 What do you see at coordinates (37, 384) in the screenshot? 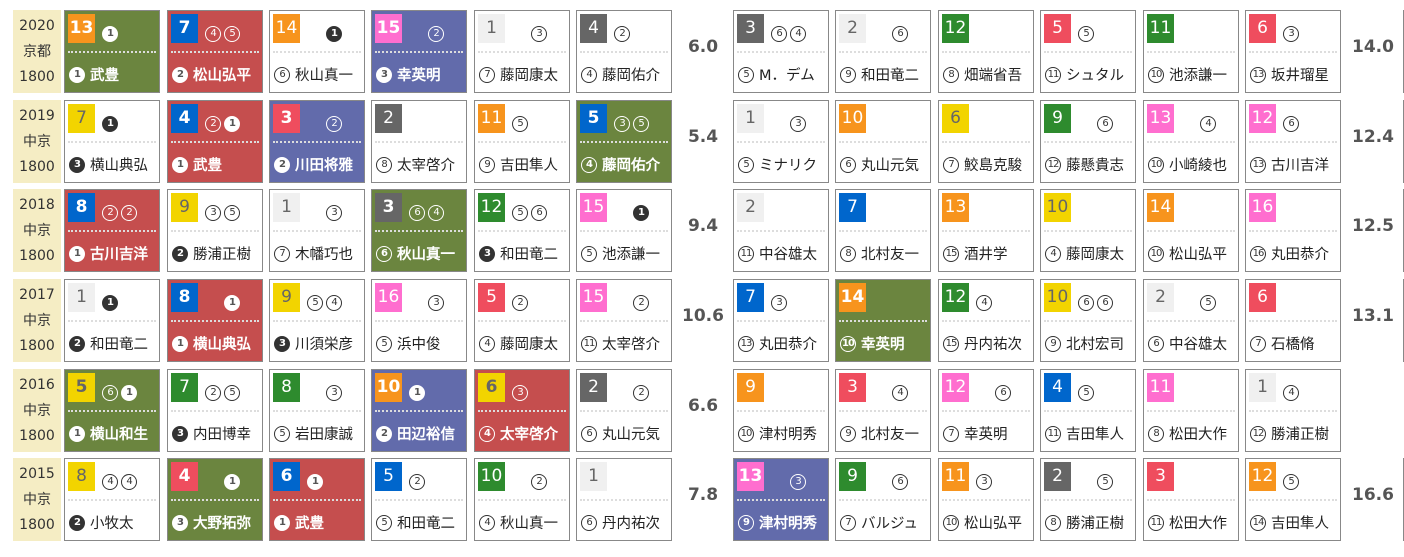
I see `year-label: 2016` at bounding box center [37, 384].